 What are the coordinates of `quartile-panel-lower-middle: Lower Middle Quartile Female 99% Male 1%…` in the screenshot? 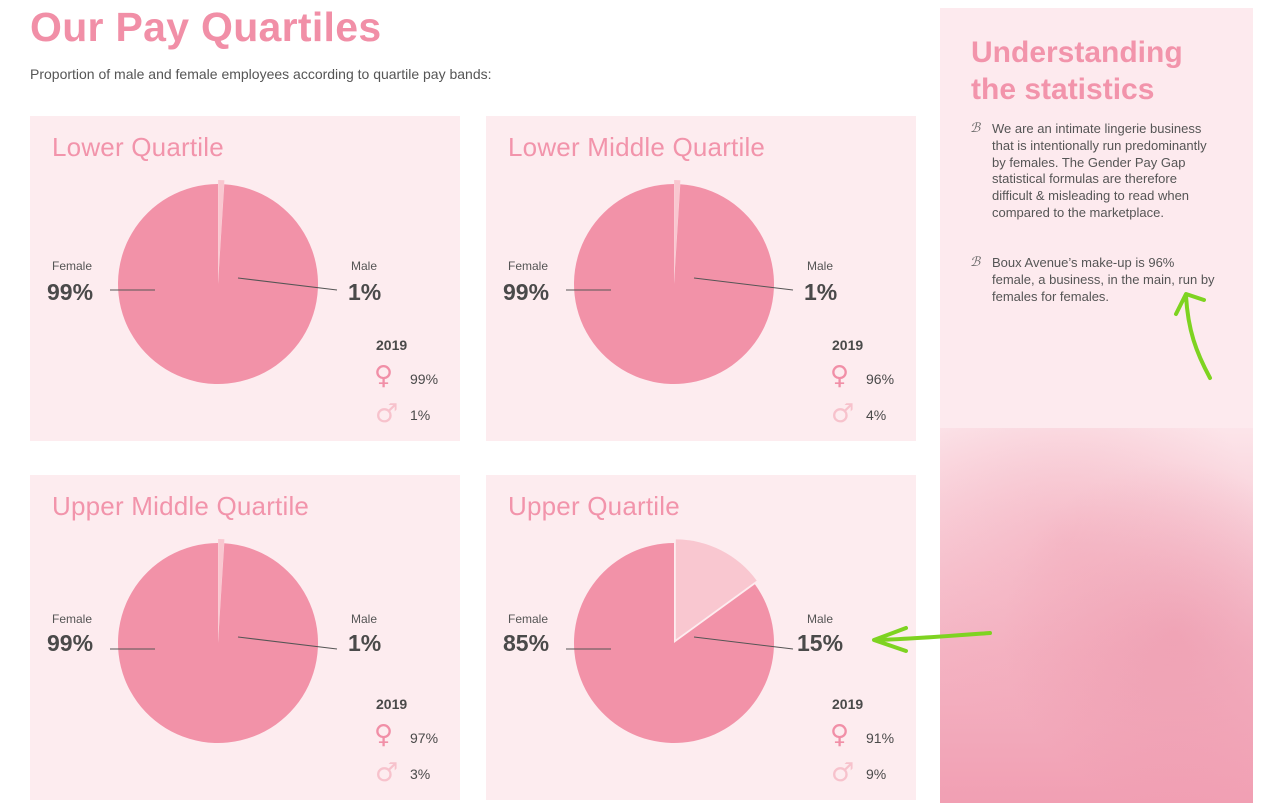 It's located at (701, 278).